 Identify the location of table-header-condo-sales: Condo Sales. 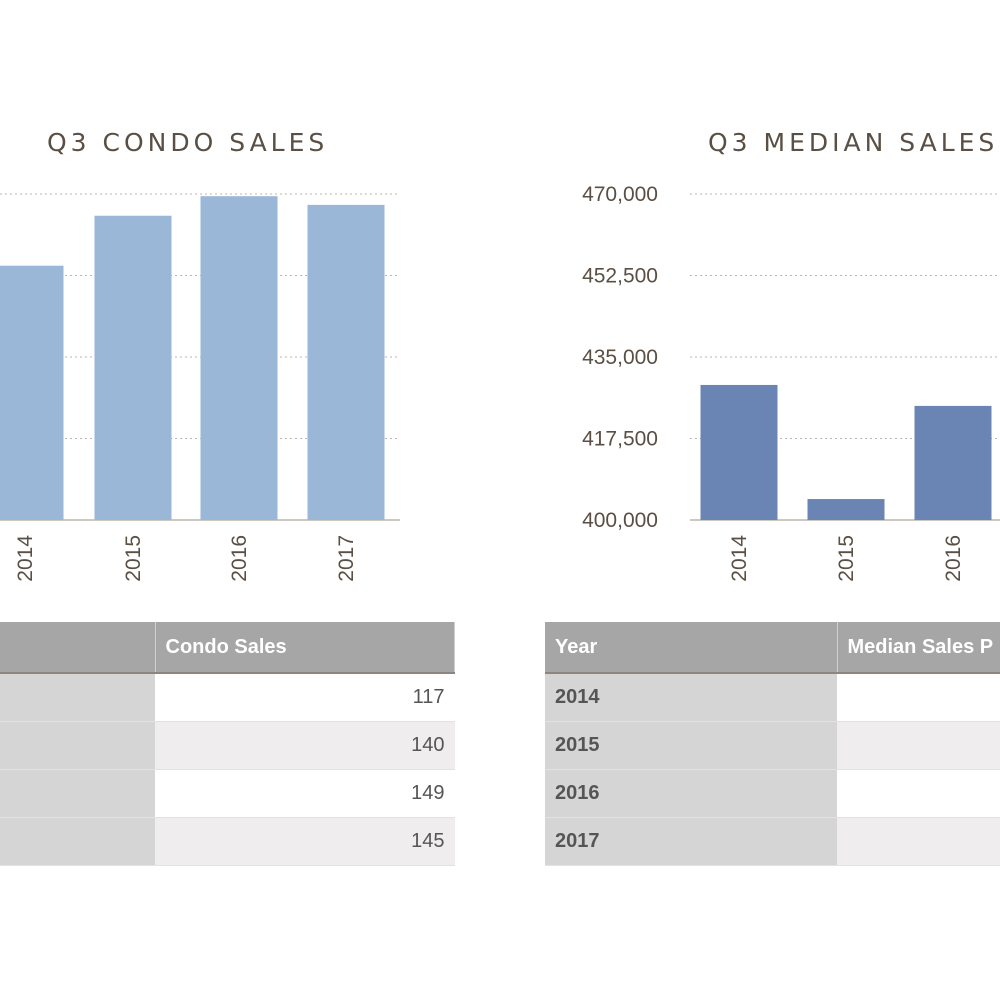
(305, 648).